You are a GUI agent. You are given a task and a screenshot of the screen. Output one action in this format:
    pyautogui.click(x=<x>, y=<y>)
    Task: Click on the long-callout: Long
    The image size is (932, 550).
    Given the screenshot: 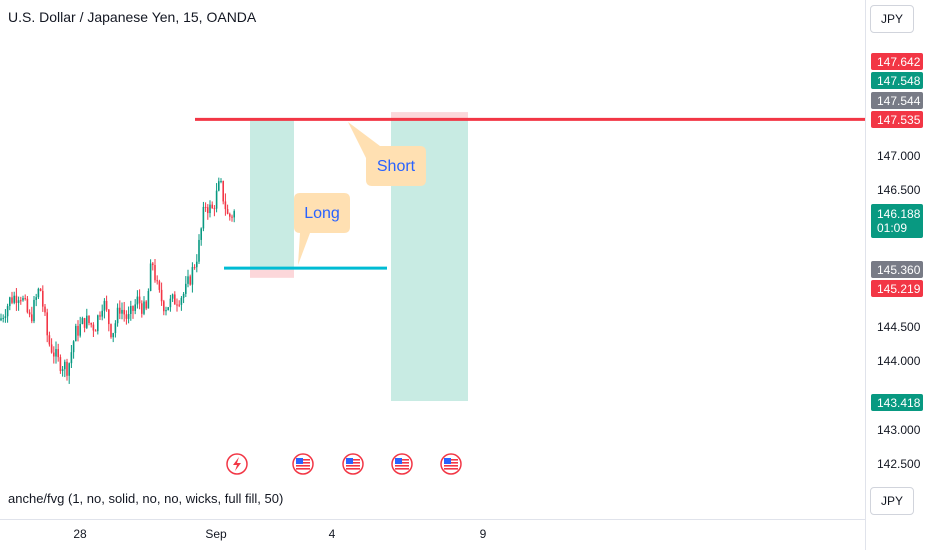 What is the action you would take?
    pyautogui.click(x=322, y=229)
    